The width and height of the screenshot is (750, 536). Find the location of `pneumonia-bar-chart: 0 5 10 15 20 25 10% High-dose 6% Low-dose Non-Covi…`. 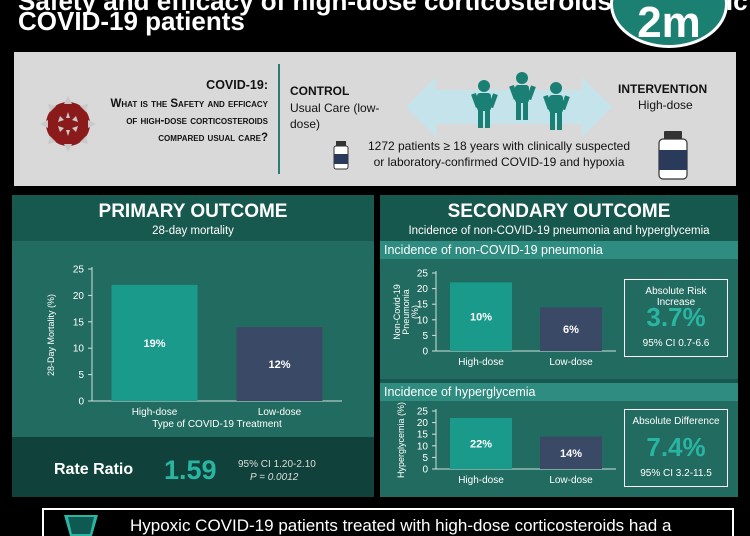

pneumonia-bar-chart: 0 5 10 15 20 25 10% High-dose 6% Low-dose Non-Covi… is located at coordinates (504, 318).